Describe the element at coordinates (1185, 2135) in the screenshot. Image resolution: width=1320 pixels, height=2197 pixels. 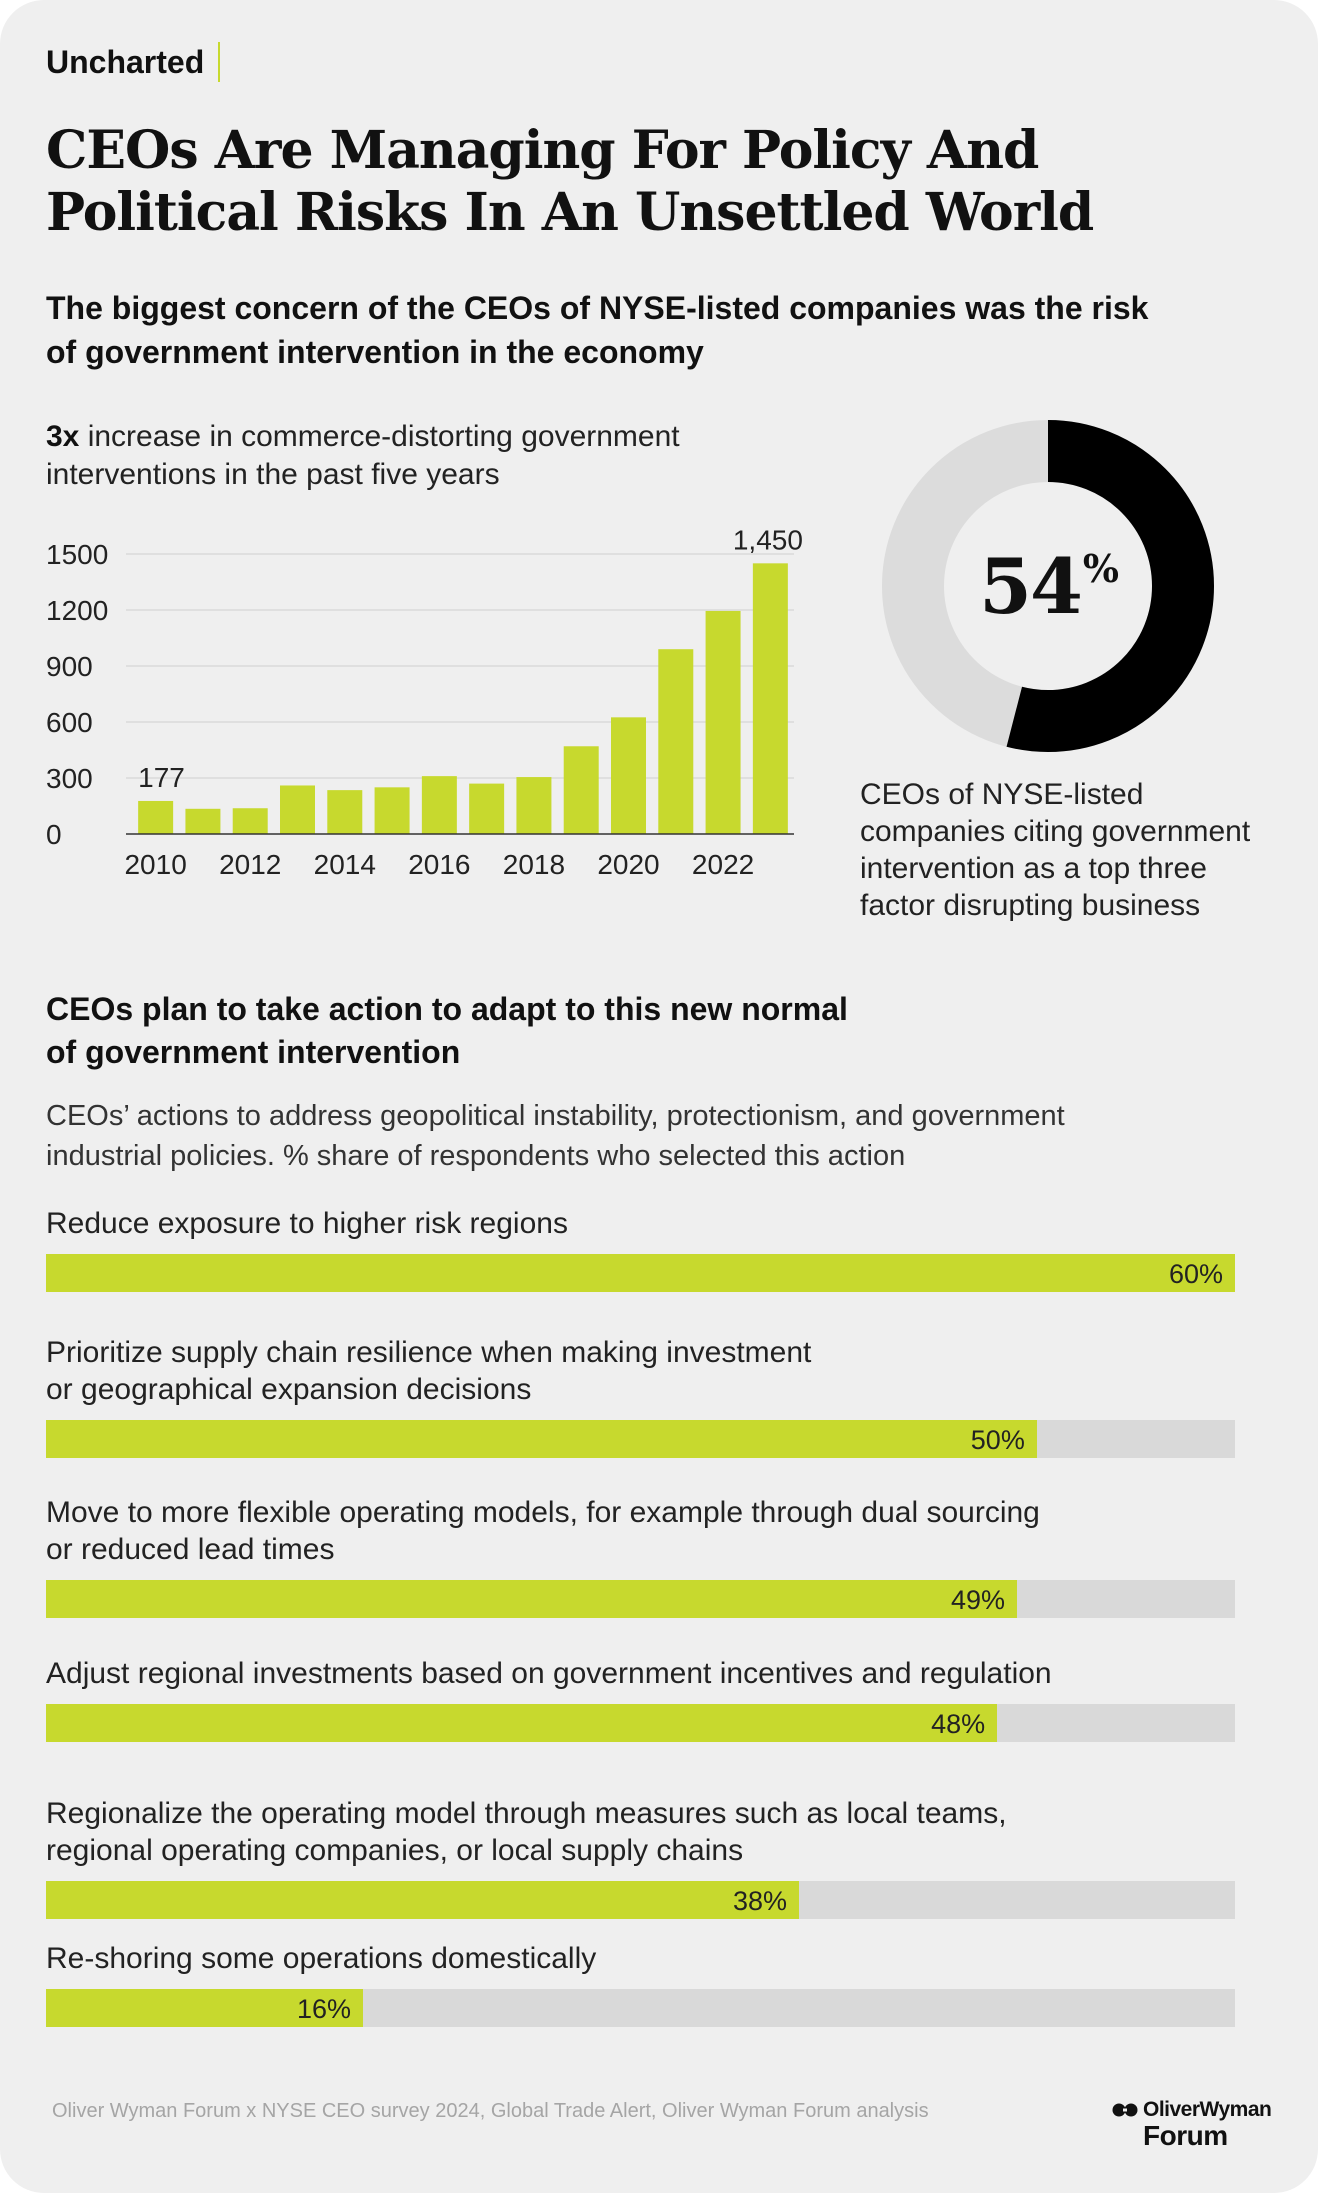
I see `logo-bottom-text: Forum` at that location.